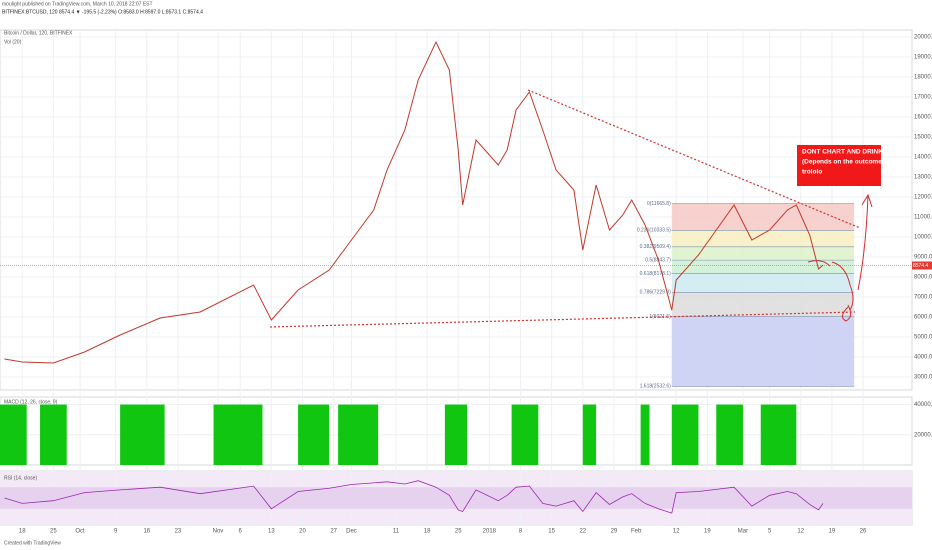  Describe the element at coordinates (923, 158) in the screenshot. I see `y-tick-label: 14000.0` at that location.